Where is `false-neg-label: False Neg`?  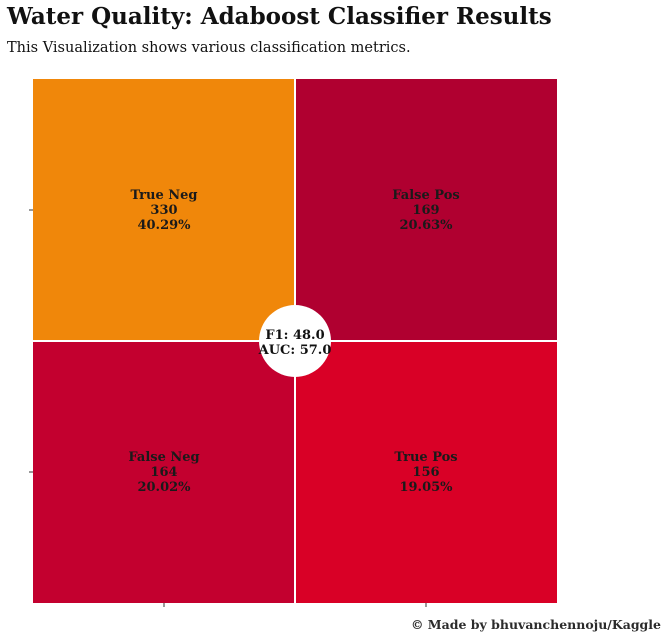 false-neg-label: False Neg is located at coordinates (163, 457).